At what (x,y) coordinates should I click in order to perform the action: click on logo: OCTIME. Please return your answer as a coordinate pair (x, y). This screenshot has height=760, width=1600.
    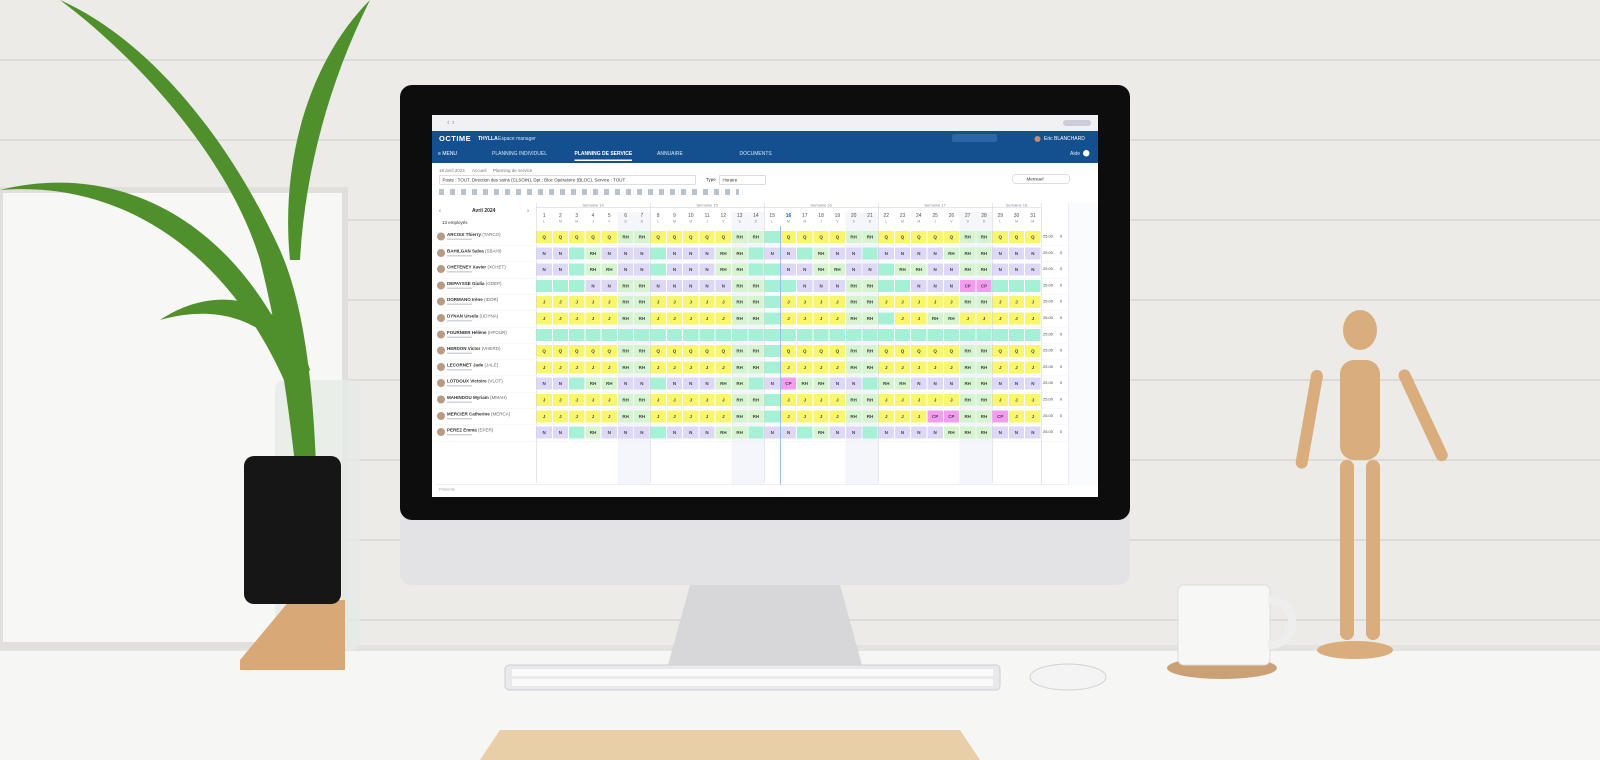
    Looking at the image, I should click on (455, 139).